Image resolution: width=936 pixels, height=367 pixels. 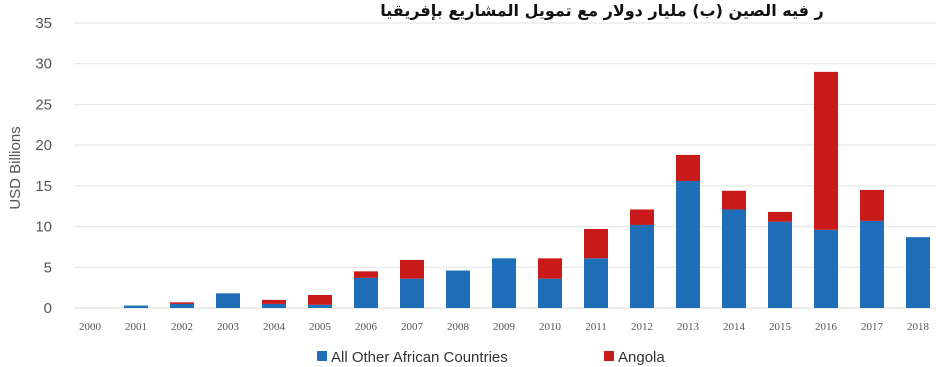 I want to click on x-tick-label: 2015, so click(x=780, y=327).